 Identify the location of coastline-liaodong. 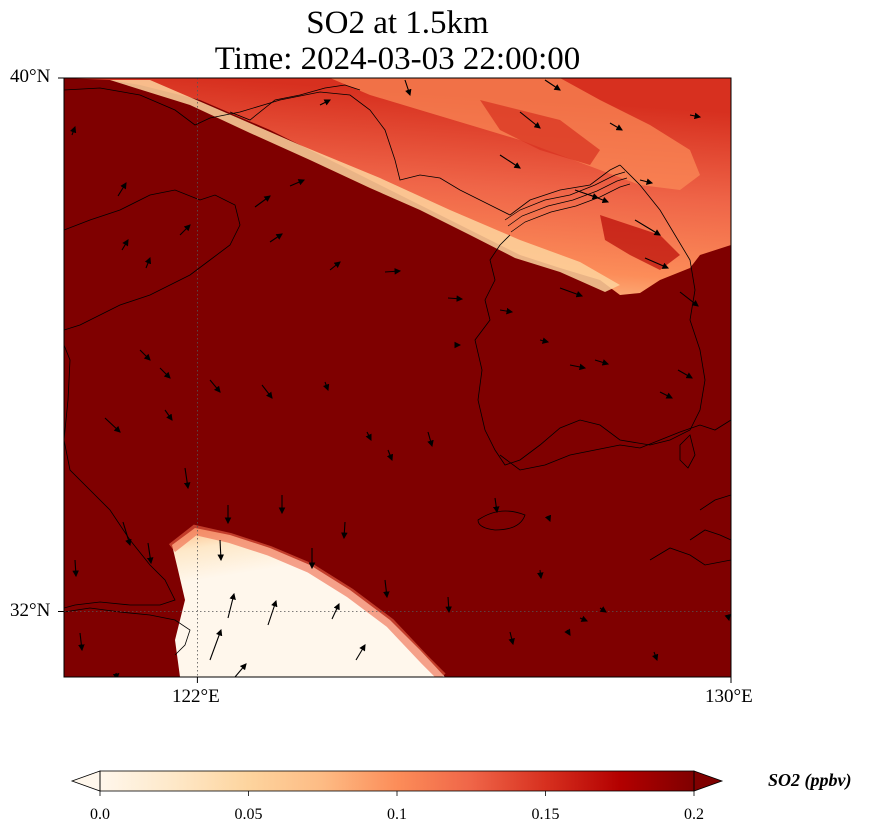
(295, 102).